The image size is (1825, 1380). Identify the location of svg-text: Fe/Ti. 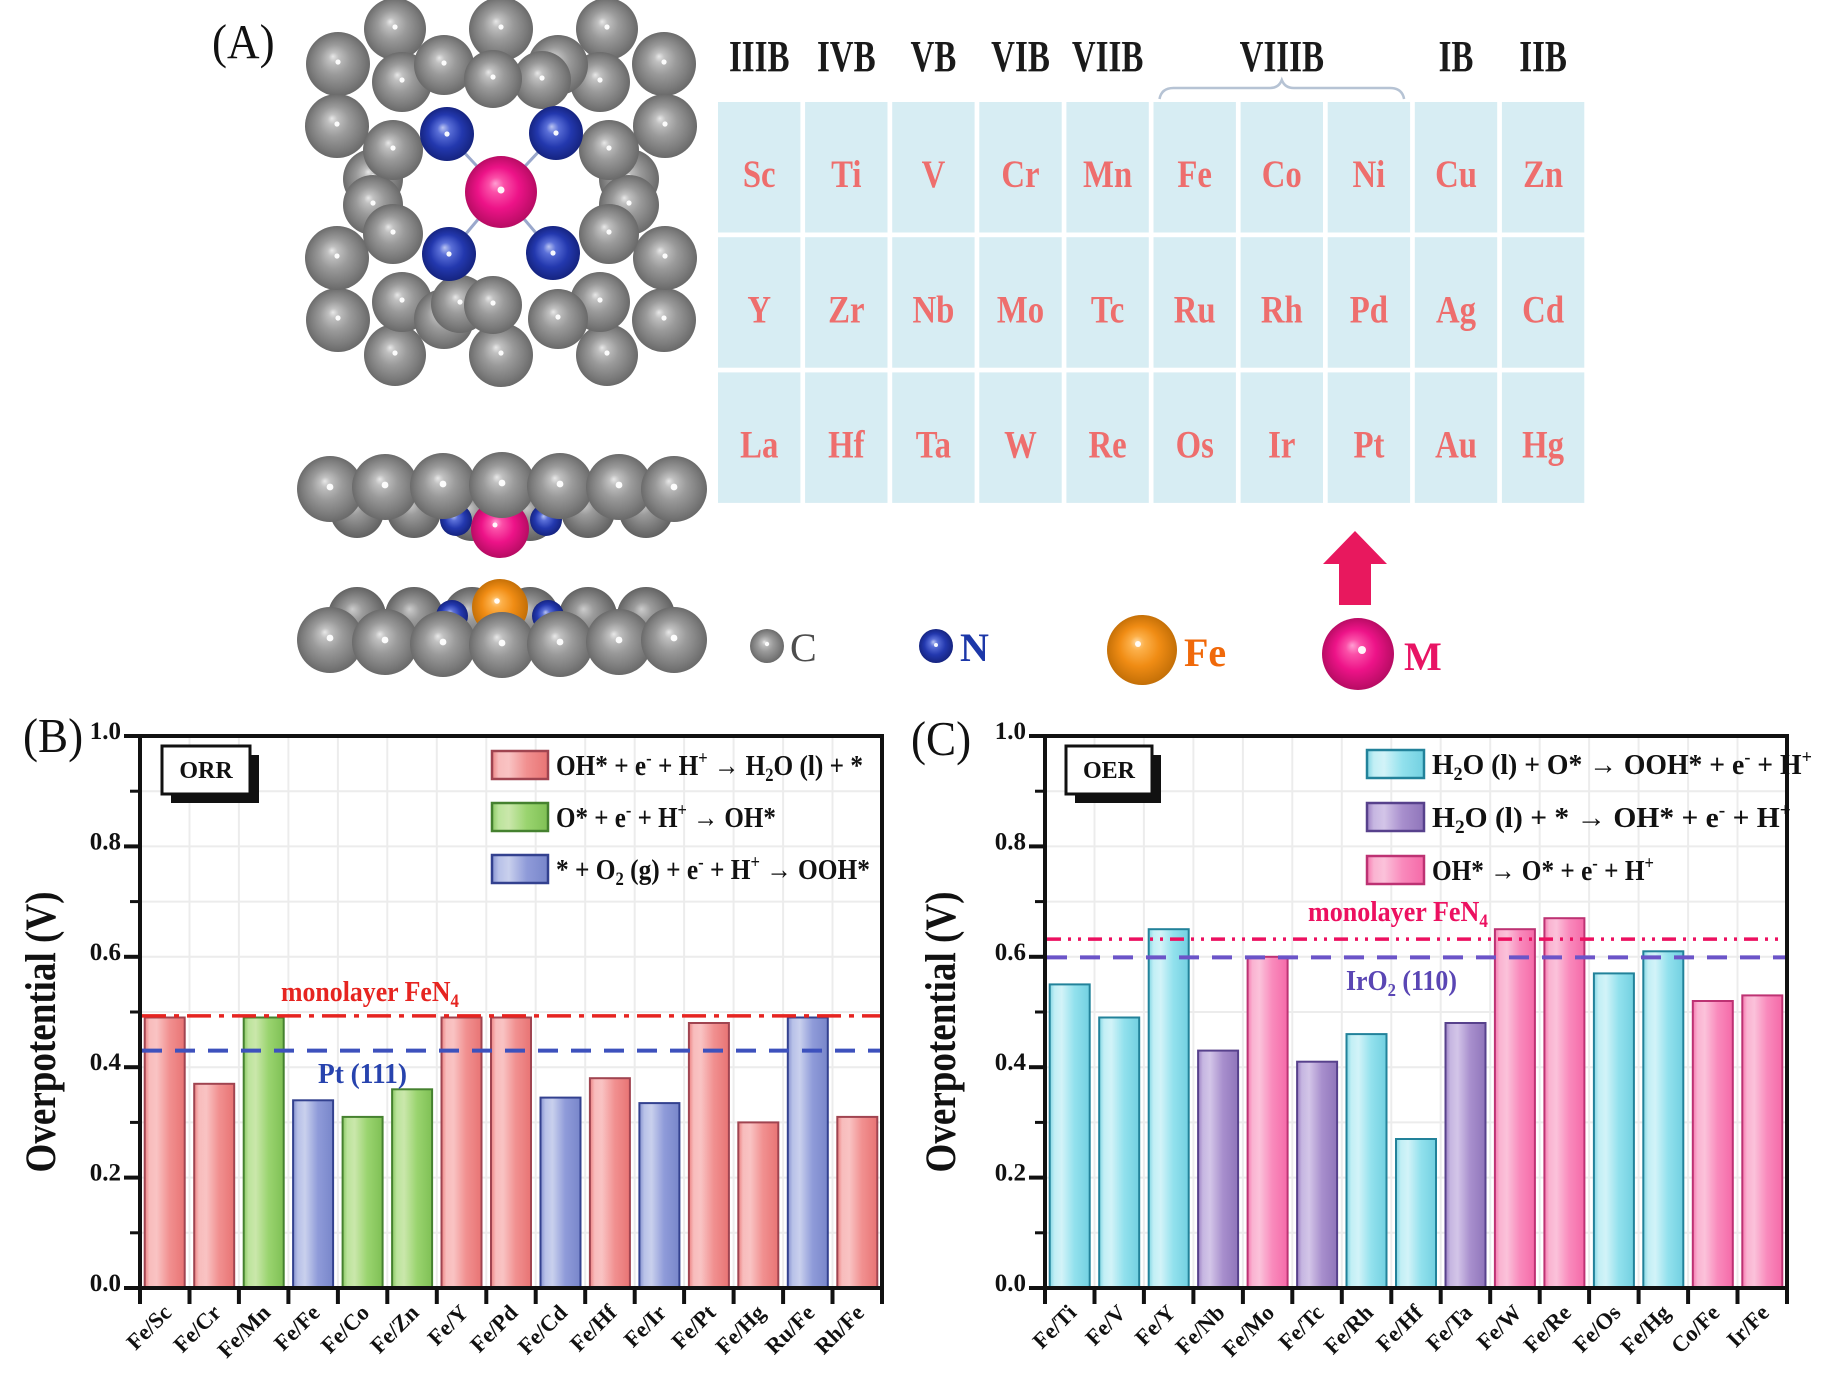
(1055, 1327).